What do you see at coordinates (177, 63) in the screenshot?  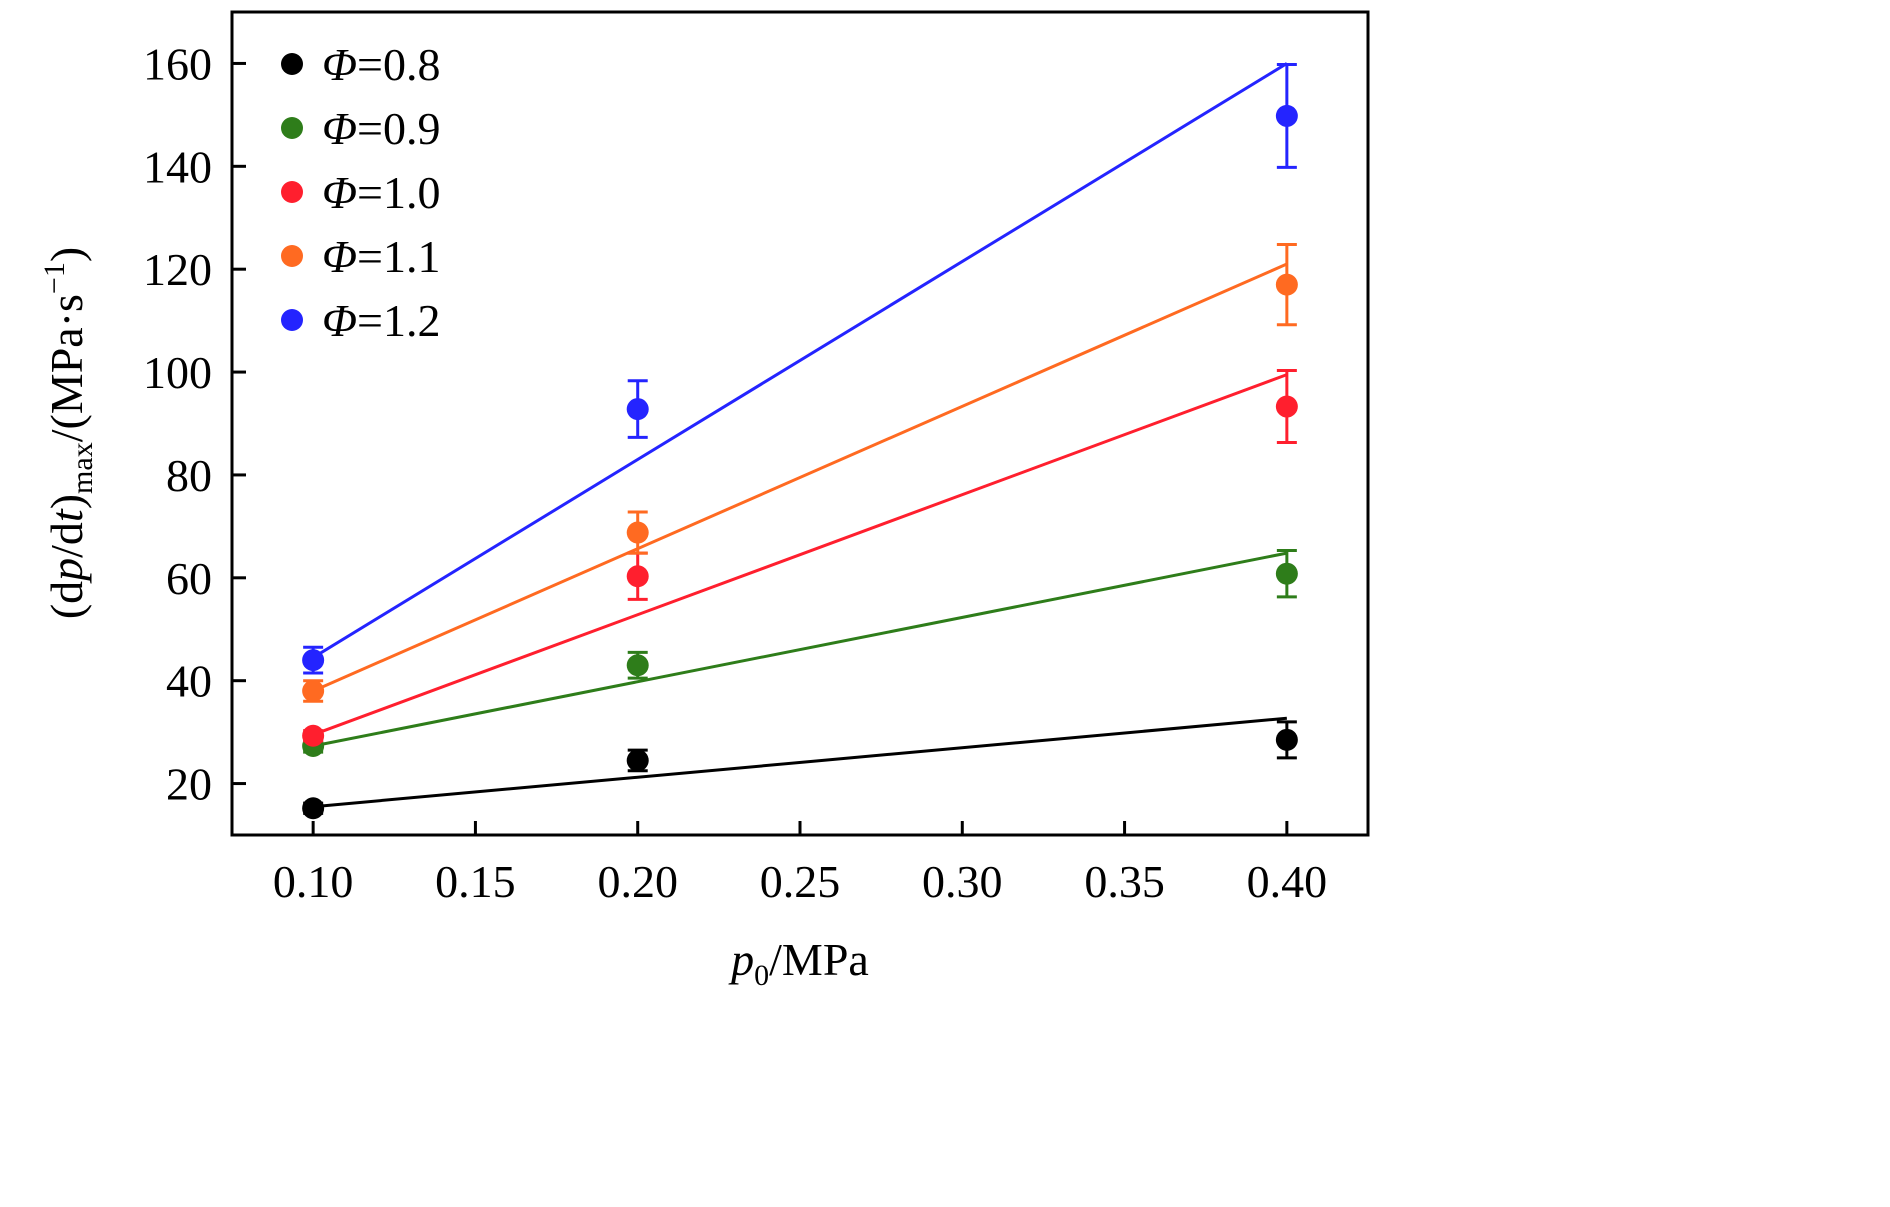 I see `y-tick-label-7: 160` at bounding box center [177, 63].